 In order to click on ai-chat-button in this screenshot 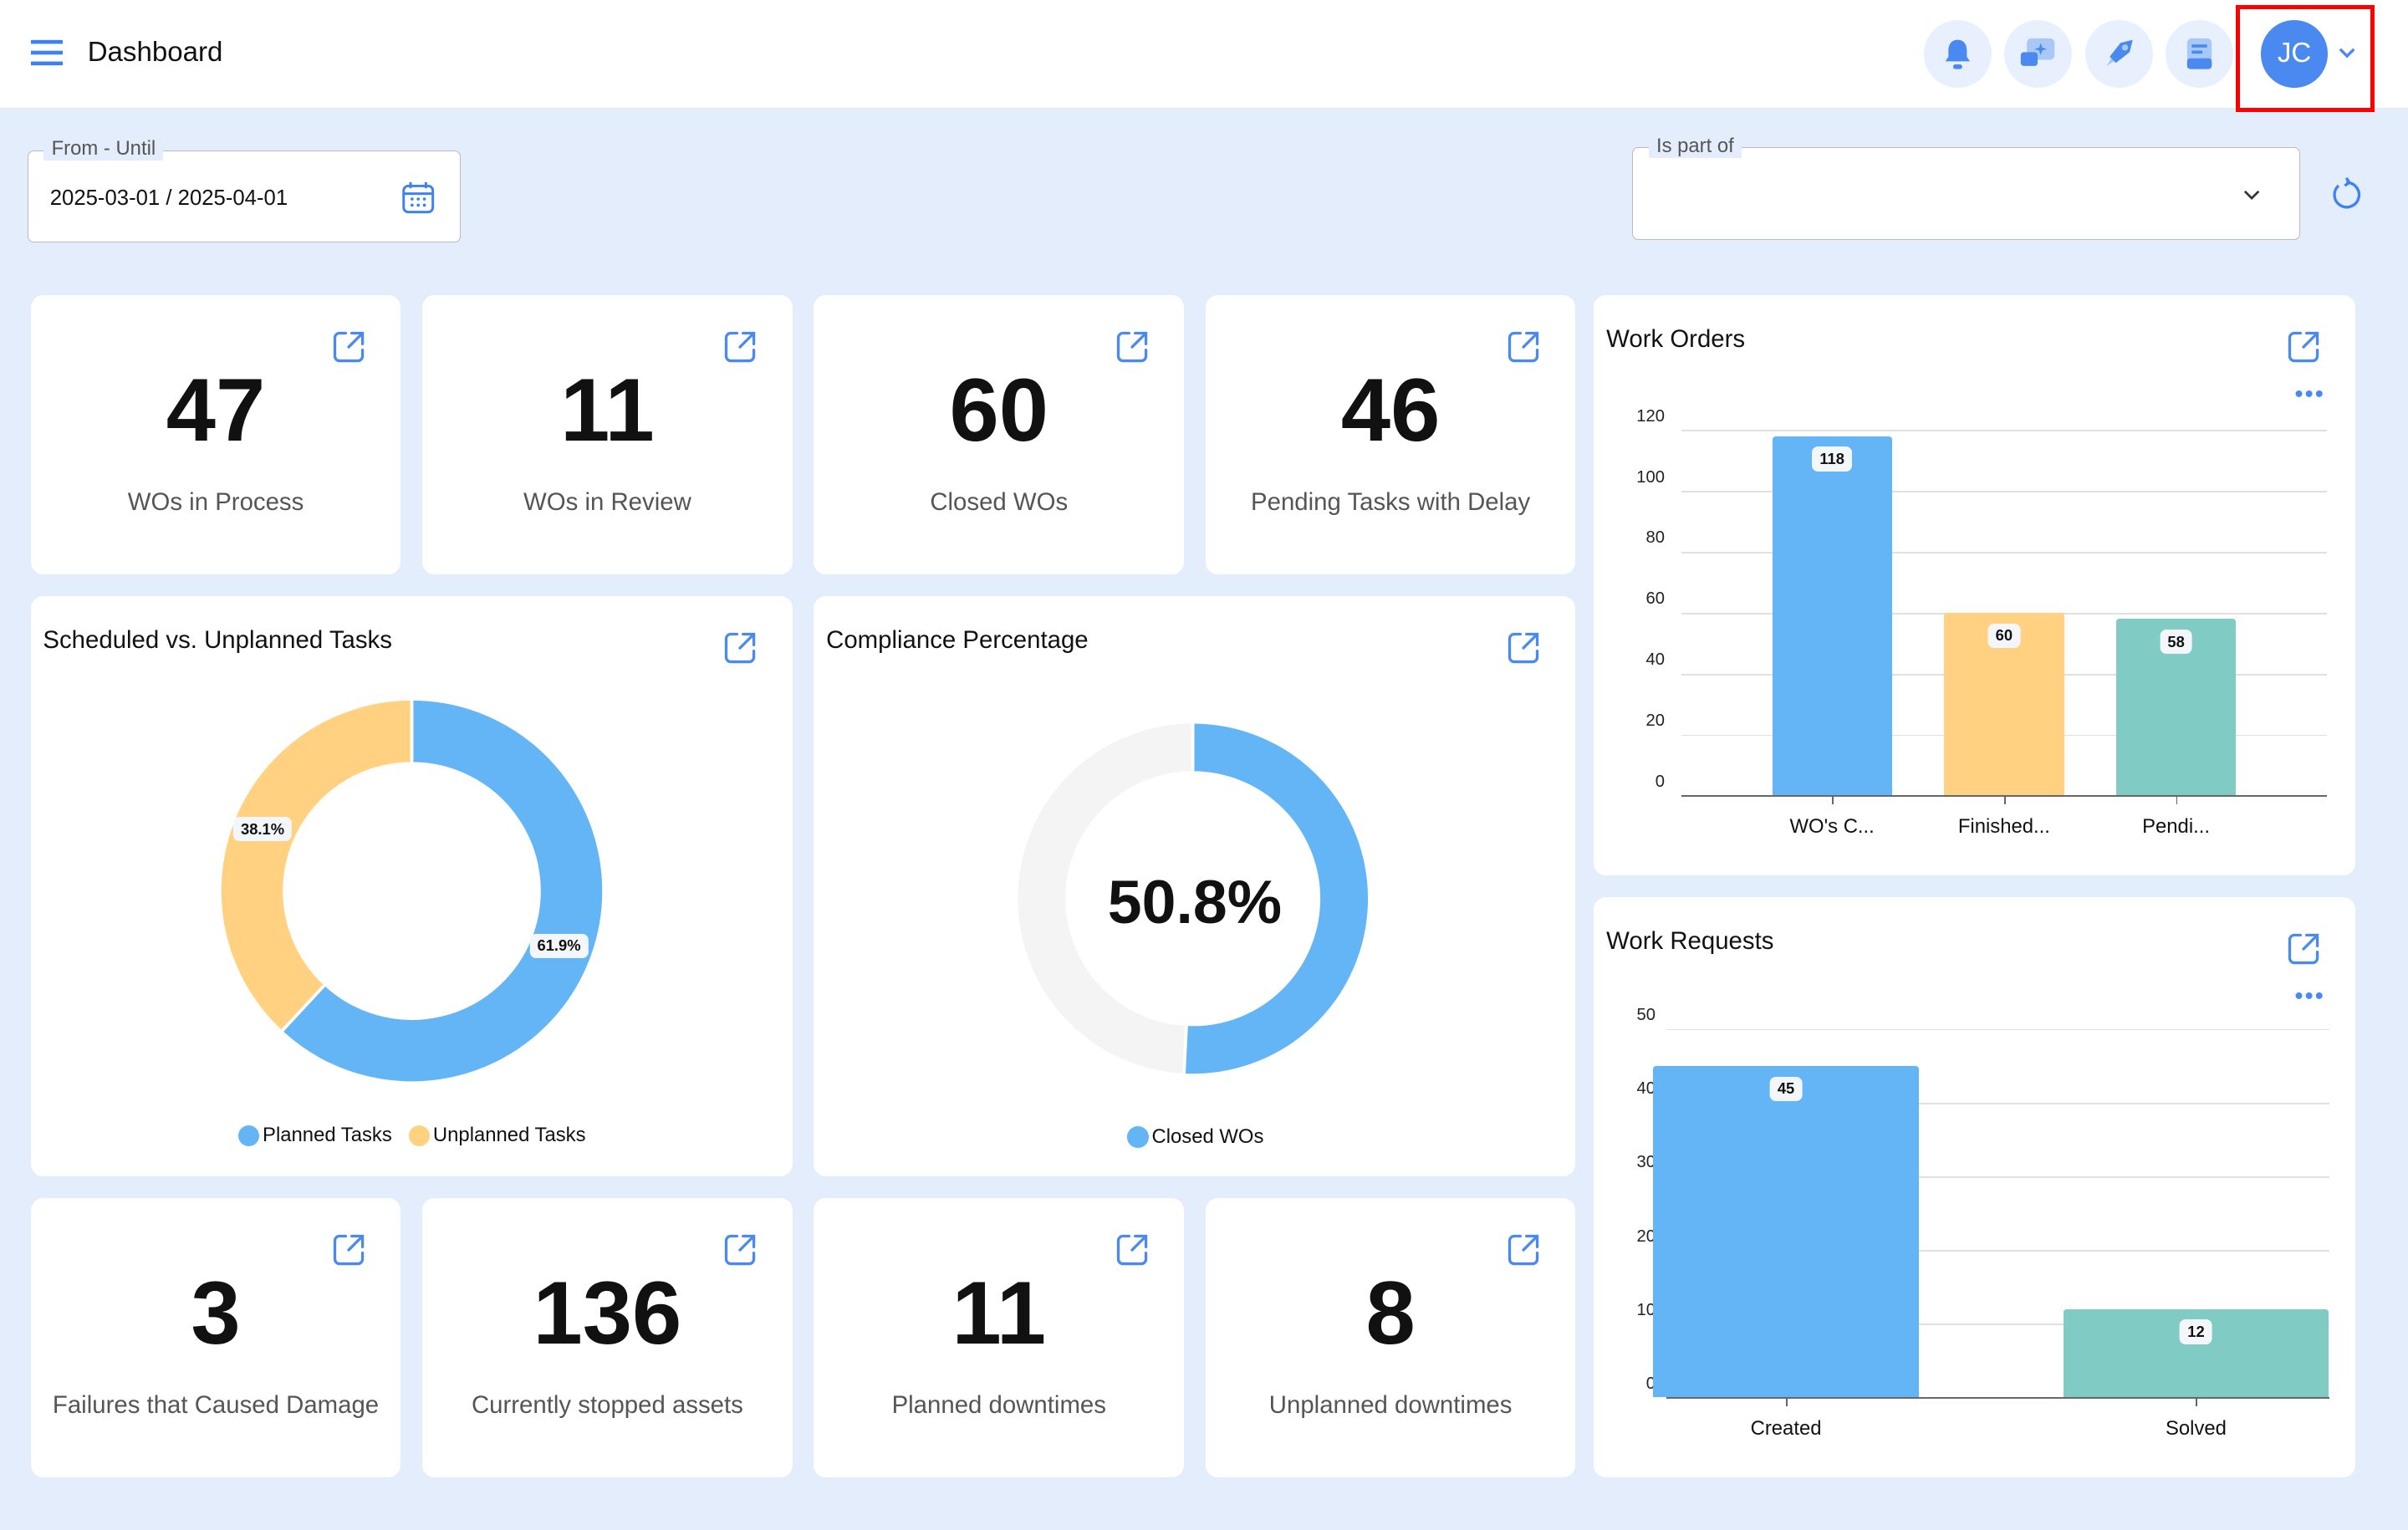, I will do `click(2038, 54)`.